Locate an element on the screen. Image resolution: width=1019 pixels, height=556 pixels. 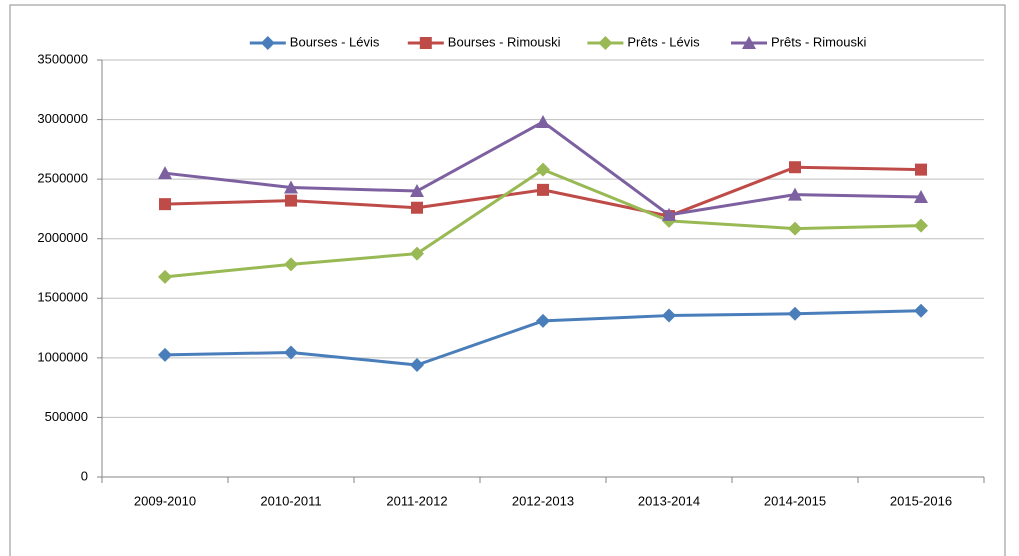
legend-label: Bourses - Rimouski is located at coordinates (504, 41).